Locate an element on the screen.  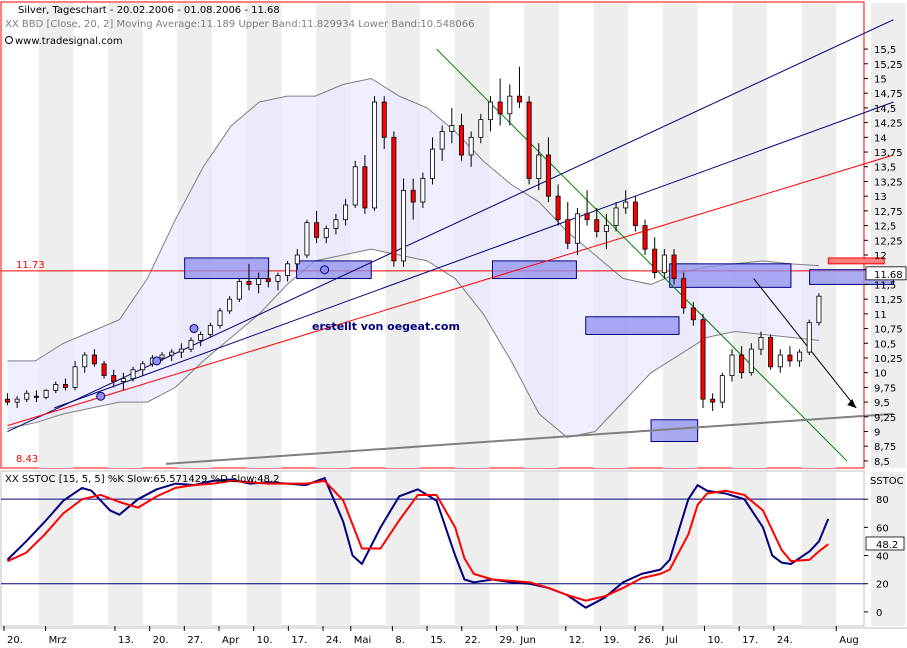
y-tick-label: 15,25 is located at coordinates (888, 65).